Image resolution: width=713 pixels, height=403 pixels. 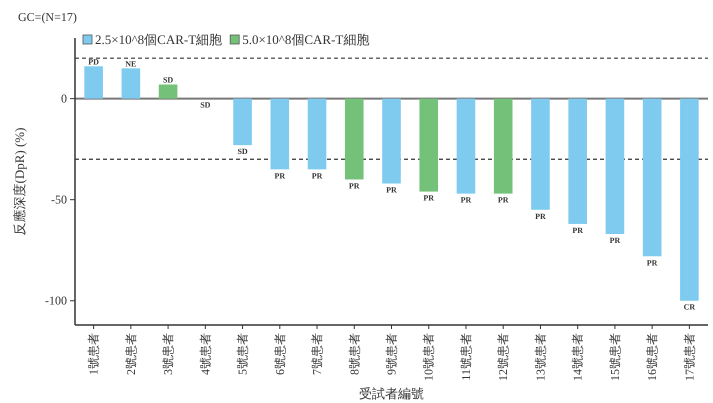 I want to click on x-tick-label: 5號患者, so click(x=243, y=354).